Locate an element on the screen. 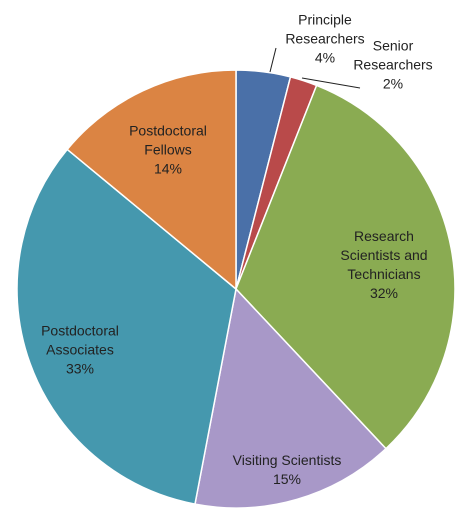 Image resolution: width=460 pixels, height=508 pixels. value-label: 2% is located at coordinates (393, 83).